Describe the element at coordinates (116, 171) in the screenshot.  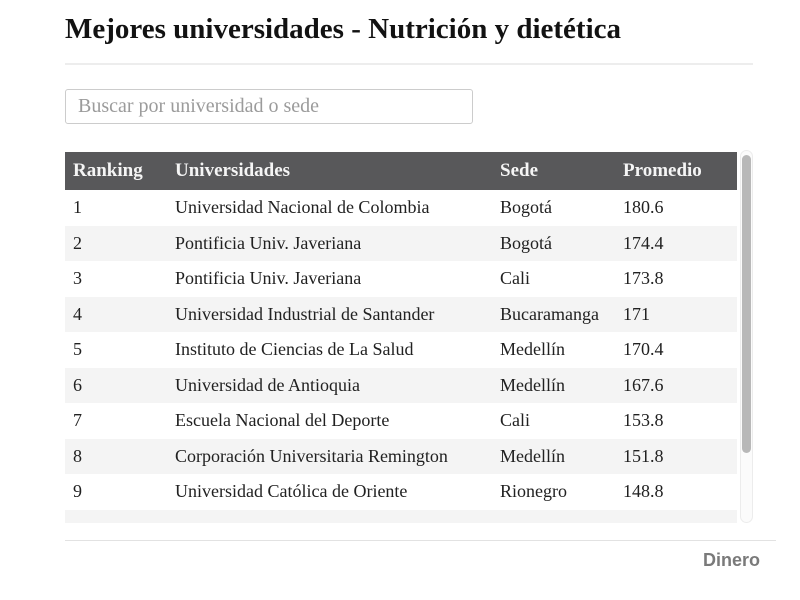
I see `col-header-ranking: Ranking` at that location.